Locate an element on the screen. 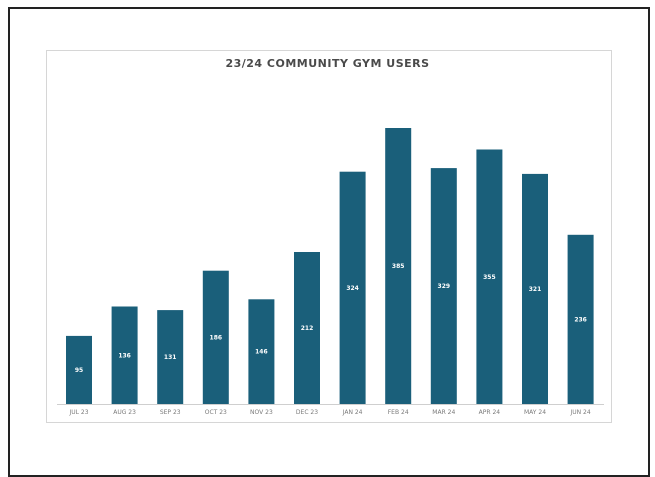  data-label: 236 is located at coordinates (580, 319).